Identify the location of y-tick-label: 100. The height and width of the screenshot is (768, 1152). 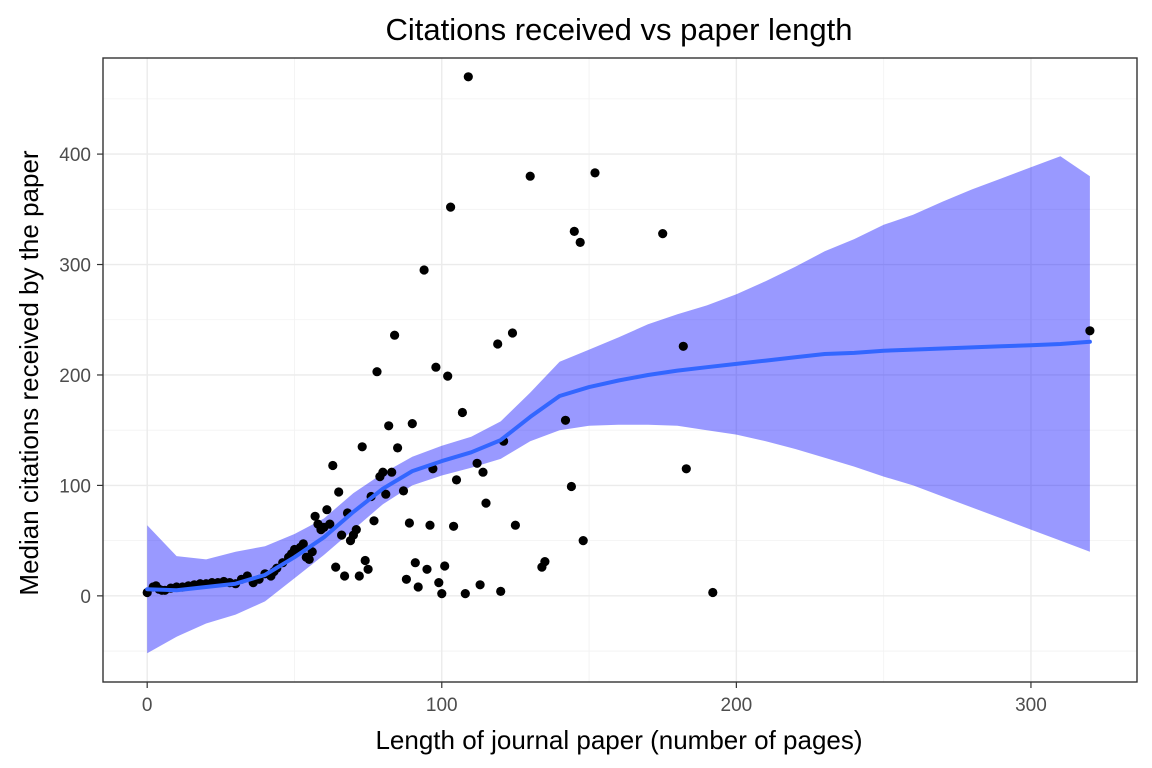
(75, 486).